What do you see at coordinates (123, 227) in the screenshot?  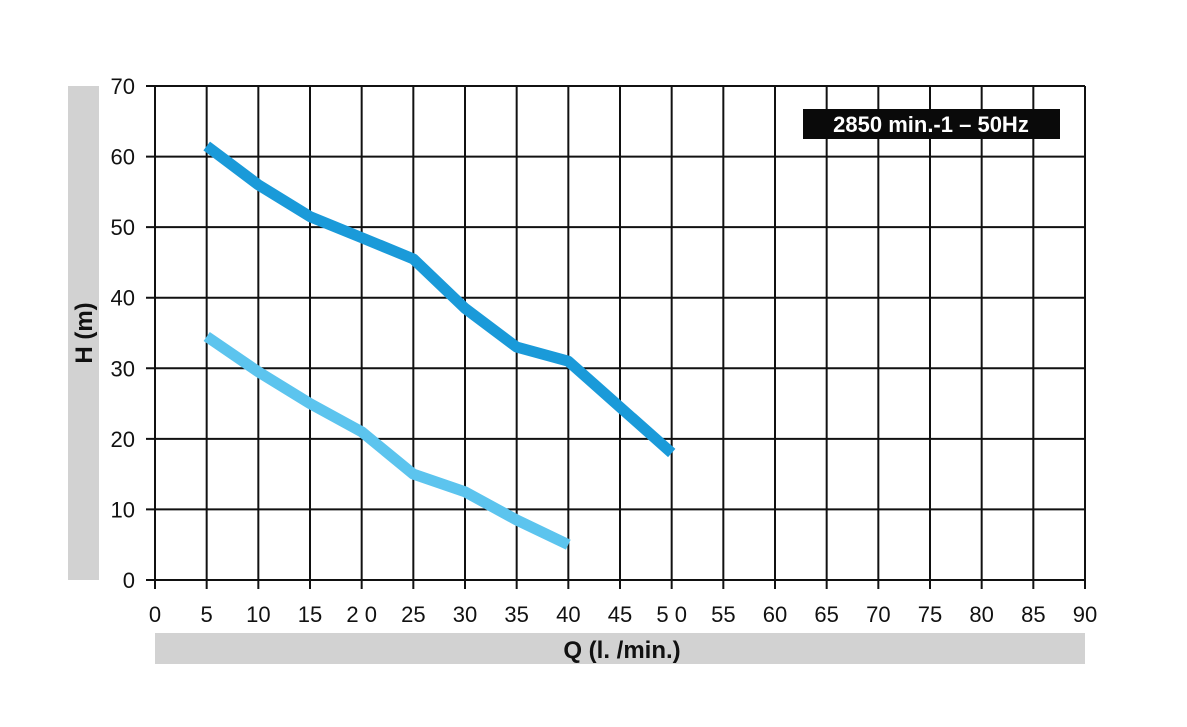 I see `y-tick-label: 50` at bounding box center [123, 227].